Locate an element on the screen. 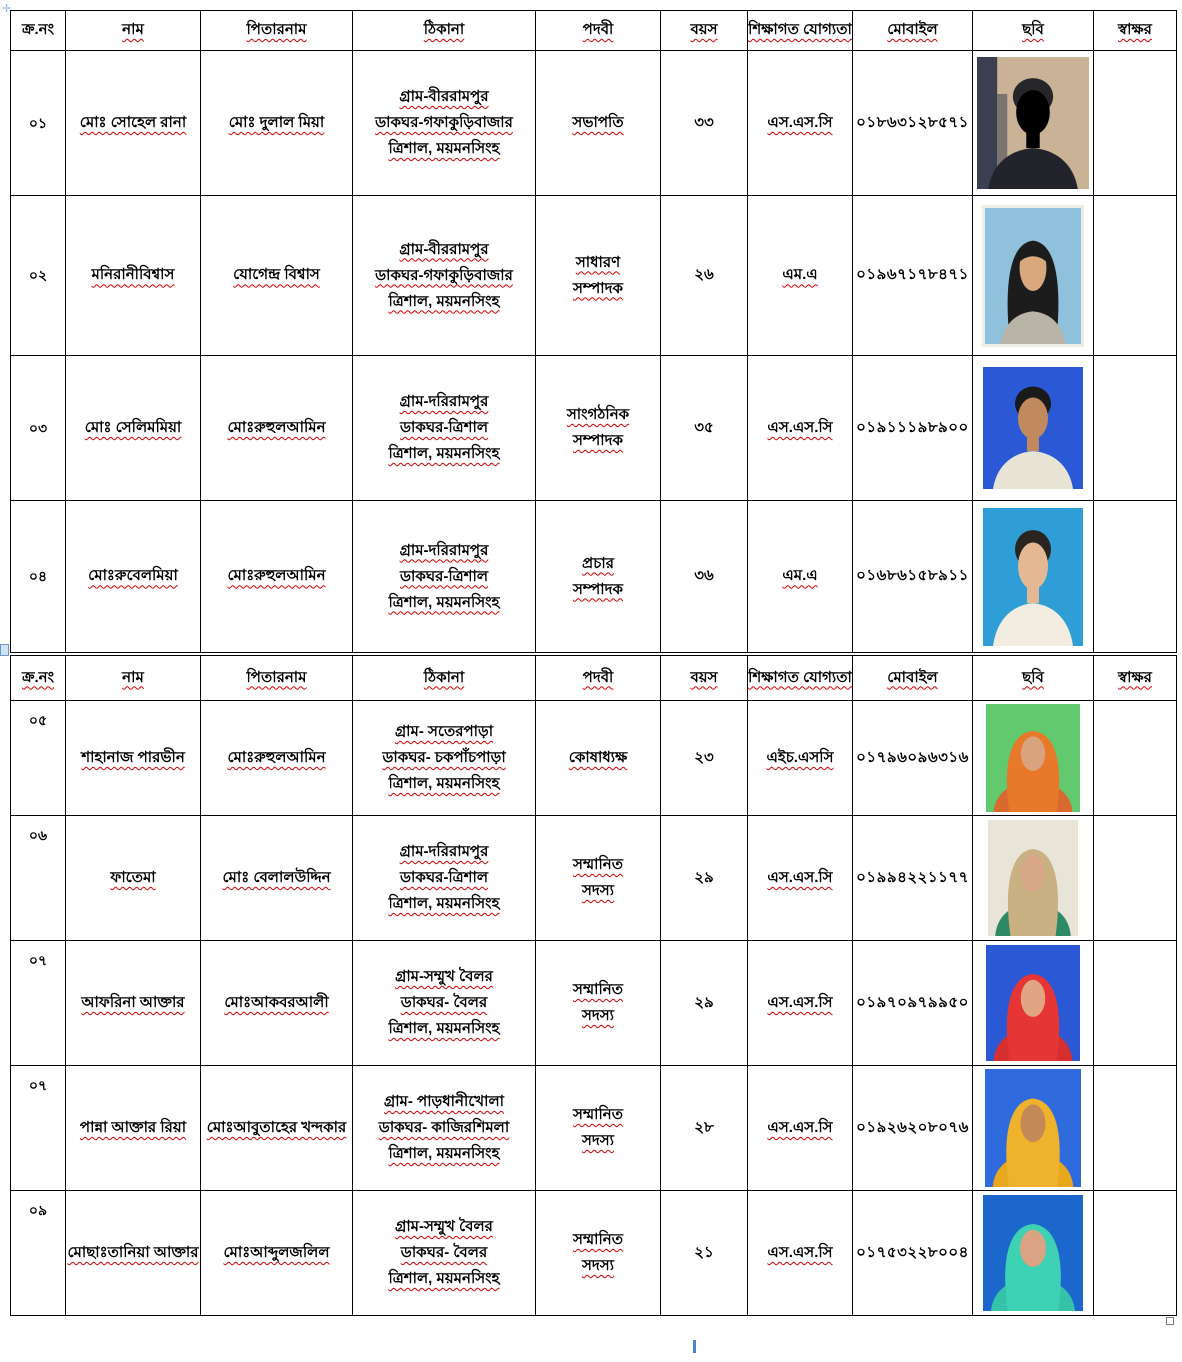 The image size is (1182, 1362). name-cell: মোঃ সেলিমমিয়া is located at coordinates (133, 428).